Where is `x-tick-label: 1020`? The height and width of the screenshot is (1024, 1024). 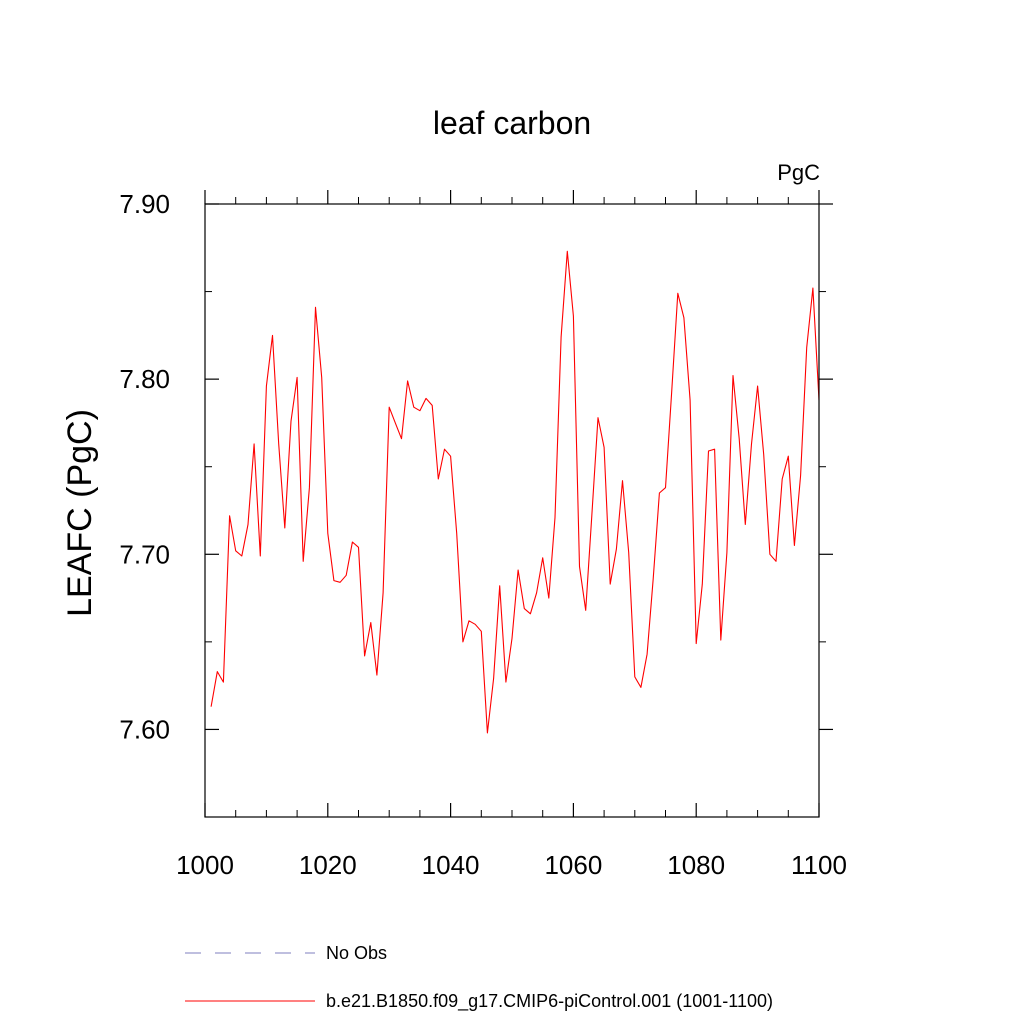 x-tick-label: 1020 is located at coordinates (328, 865).